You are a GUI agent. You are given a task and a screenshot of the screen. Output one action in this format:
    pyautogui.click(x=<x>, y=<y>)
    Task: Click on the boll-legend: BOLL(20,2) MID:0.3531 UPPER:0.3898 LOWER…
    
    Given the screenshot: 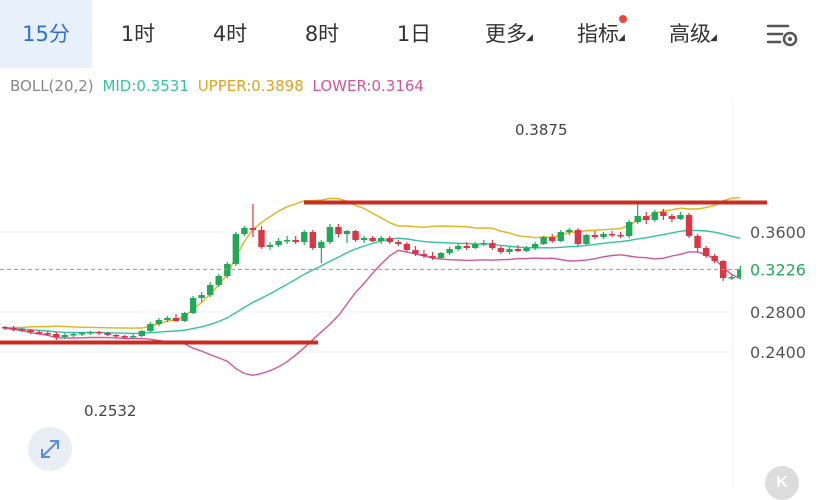 What is the action you would take?
    pyautogui.click(x=219, y=86)
    